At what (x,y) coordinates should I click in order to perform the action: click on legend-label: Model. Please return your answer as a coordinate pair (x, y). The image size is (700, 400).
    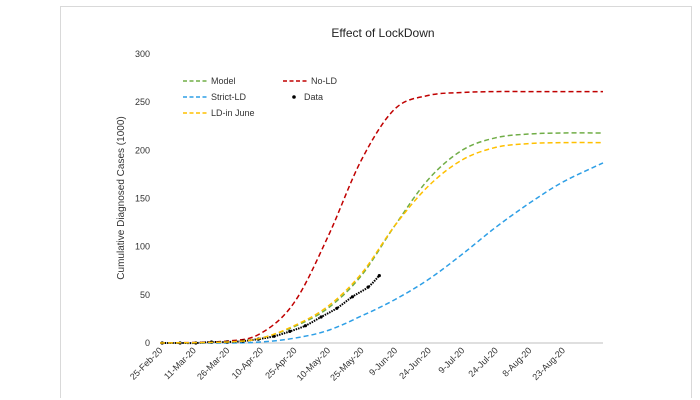
    Looking at the image, I should click on (223, 81).